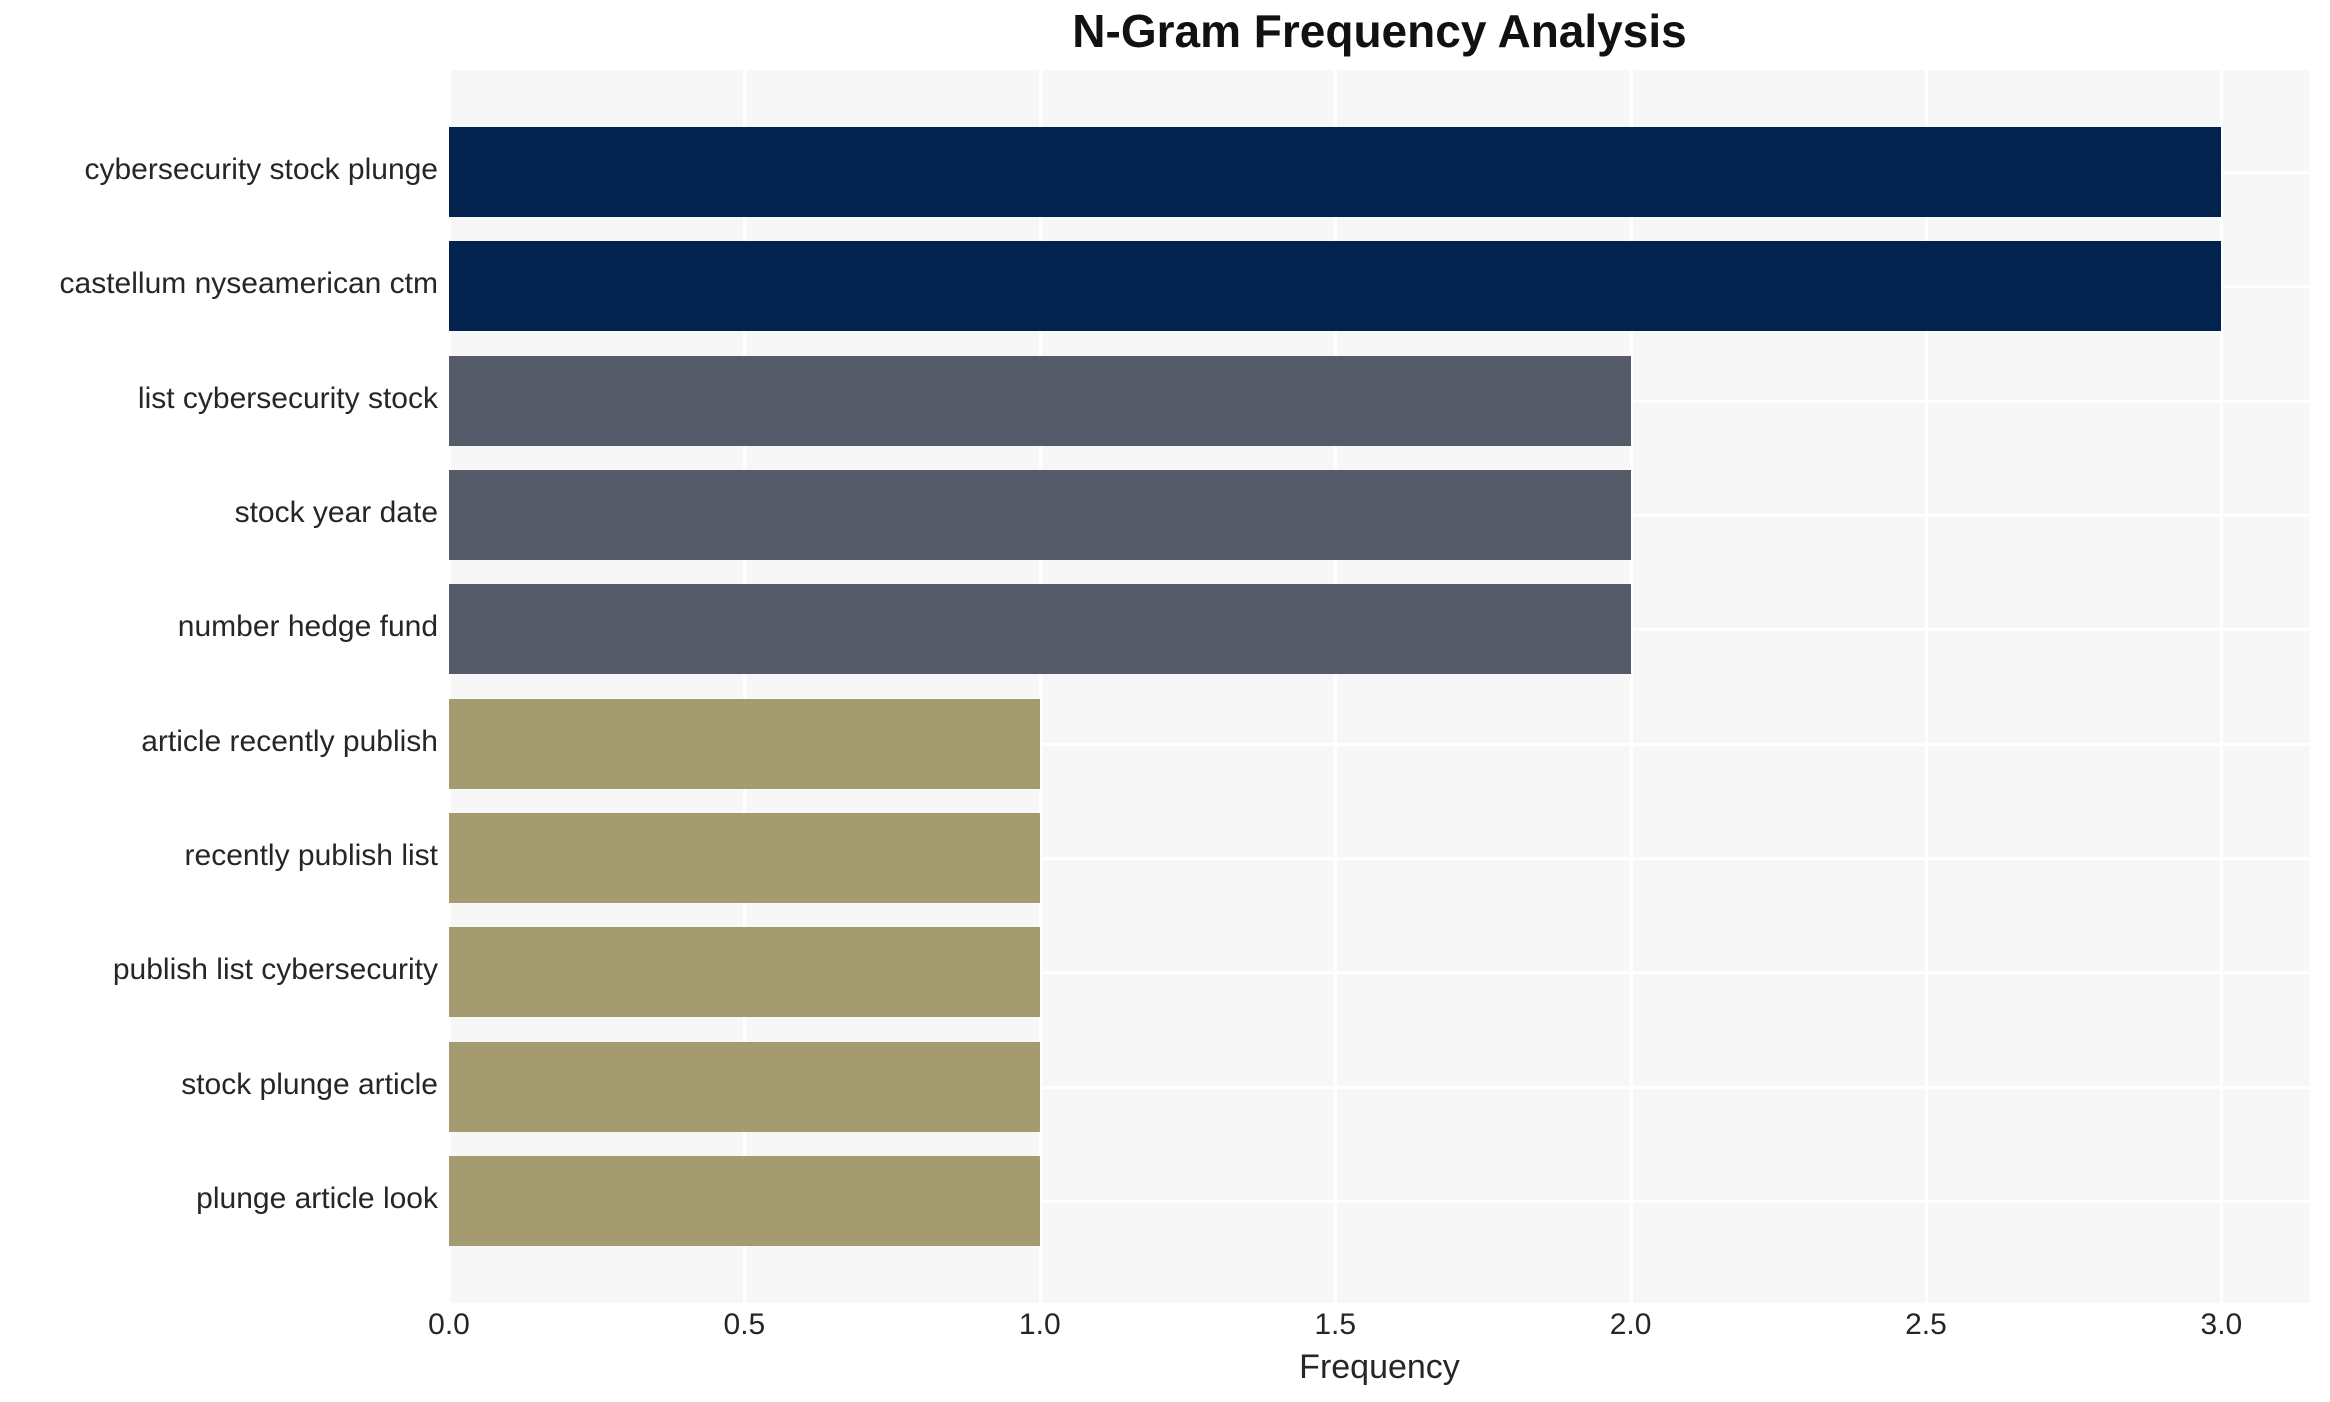 The width and height of the screenshot is (2330, 1402). I want to click on x-tick-label: 2.5, so click(1926, 1324).